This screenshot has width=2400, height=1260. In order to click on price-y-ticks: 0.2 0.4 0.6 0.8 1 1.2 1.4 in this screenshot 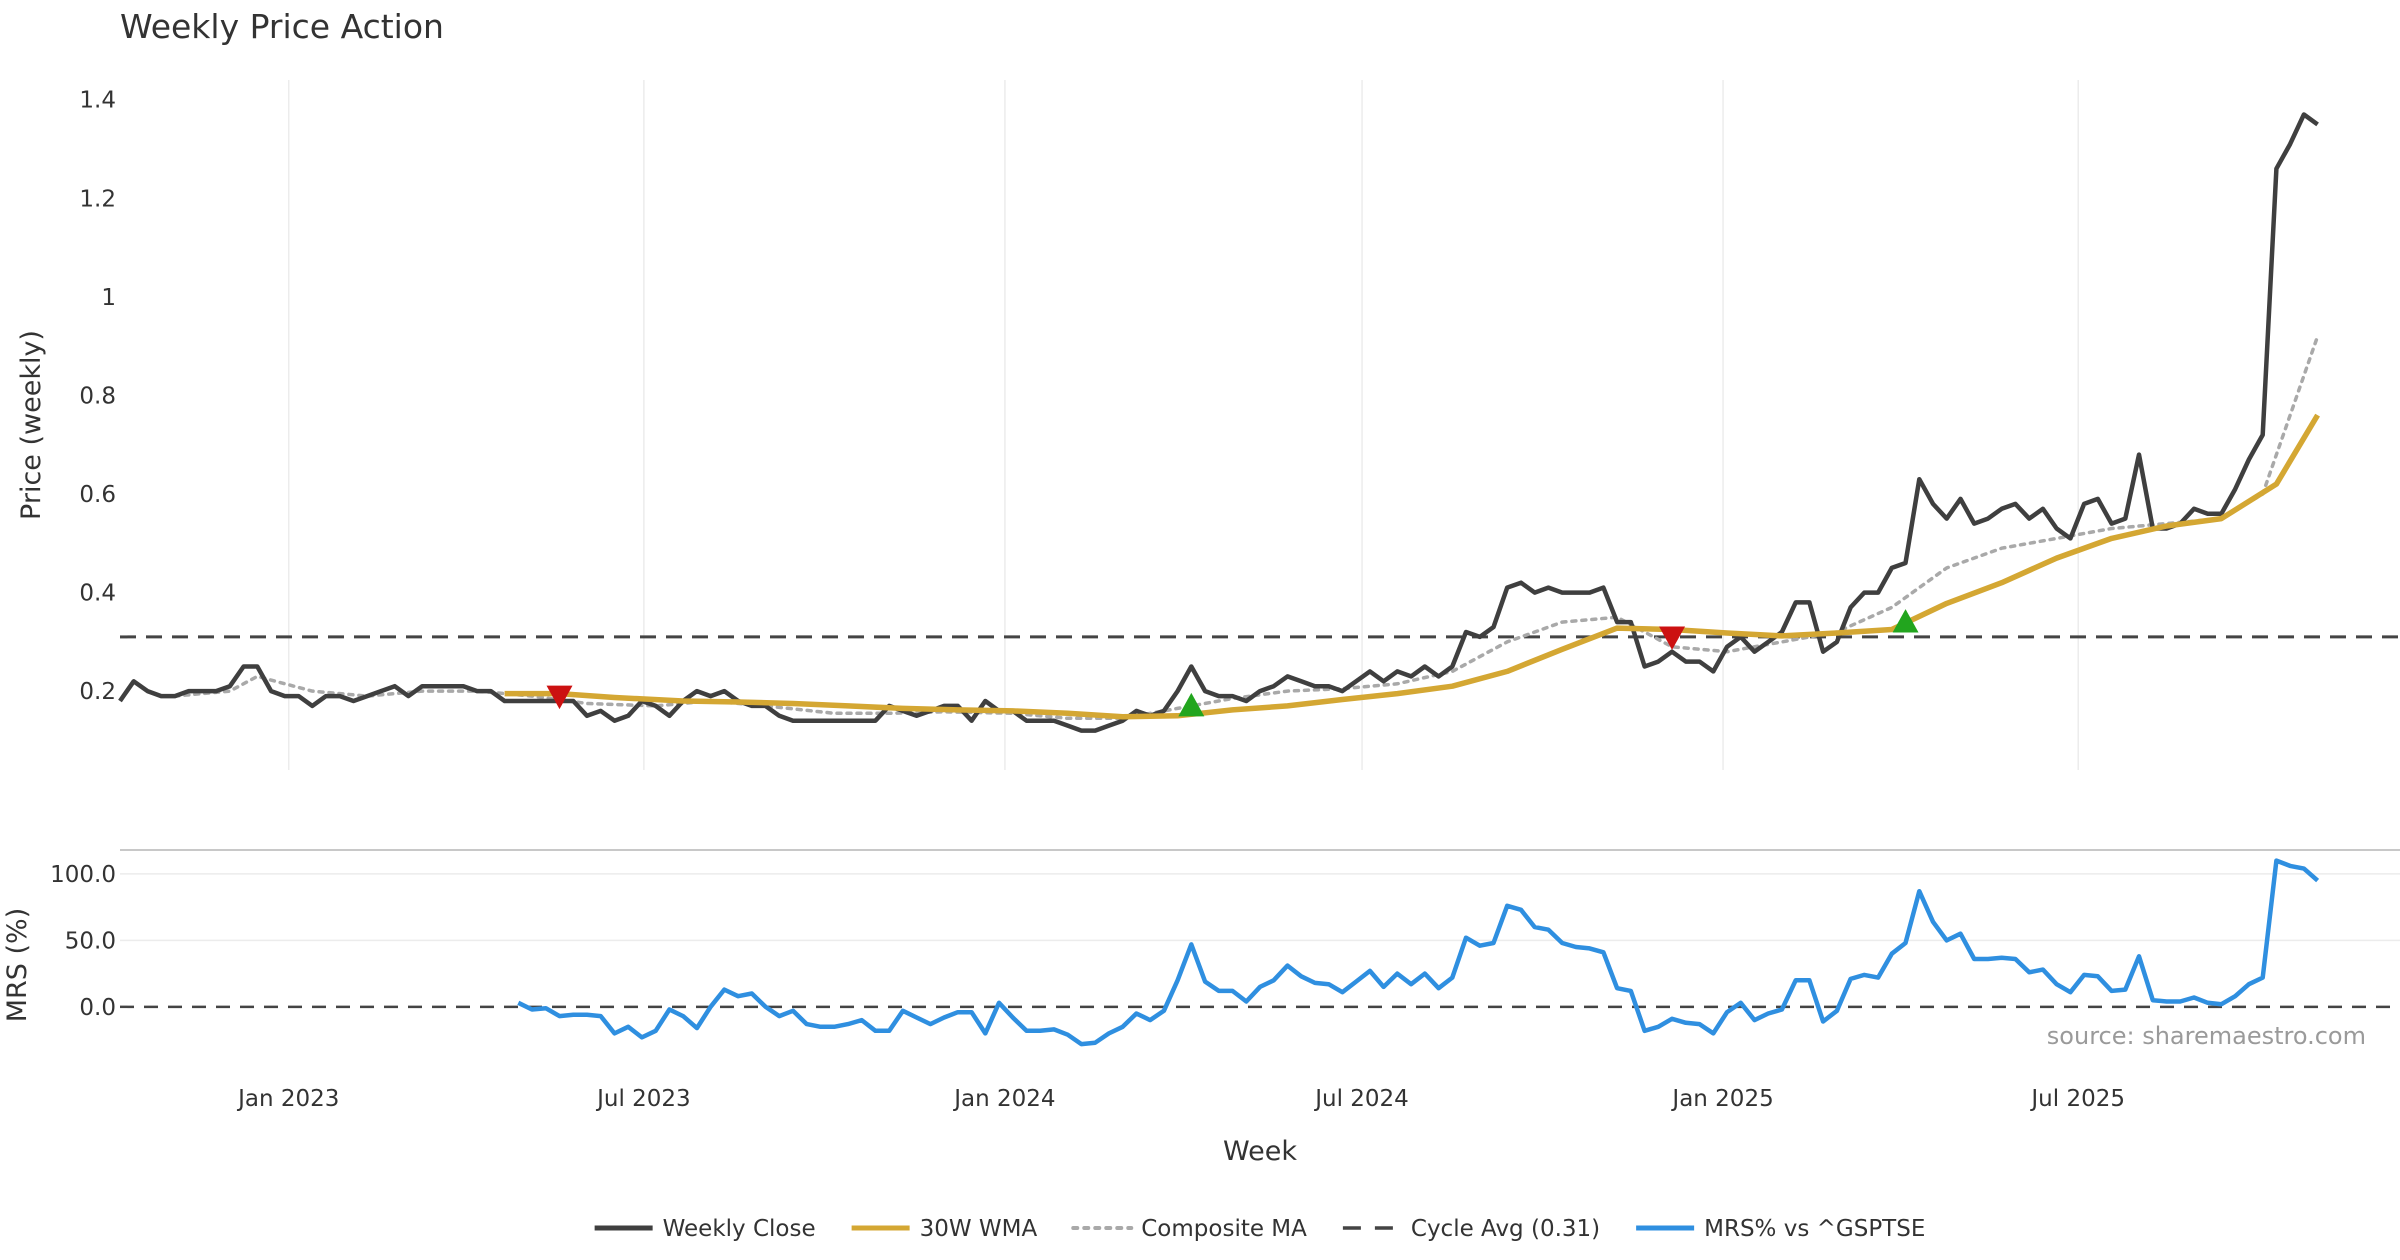, I will do `click(97, 396)`.